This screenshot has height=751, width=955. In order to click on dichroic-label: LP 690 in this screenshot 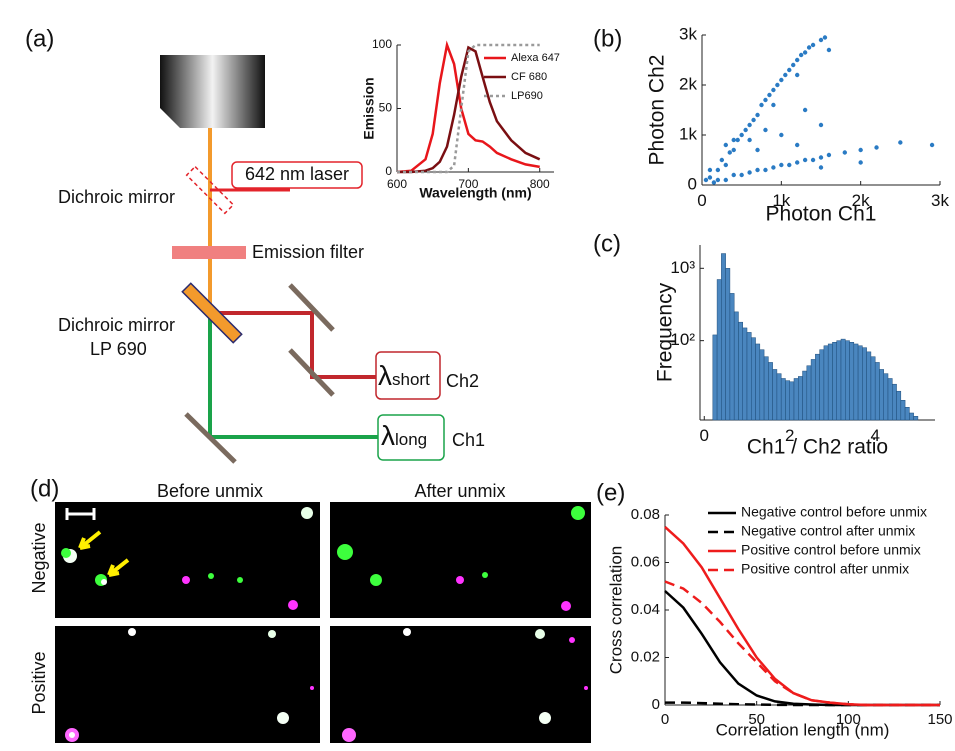, I will do `click(118, 349)`.